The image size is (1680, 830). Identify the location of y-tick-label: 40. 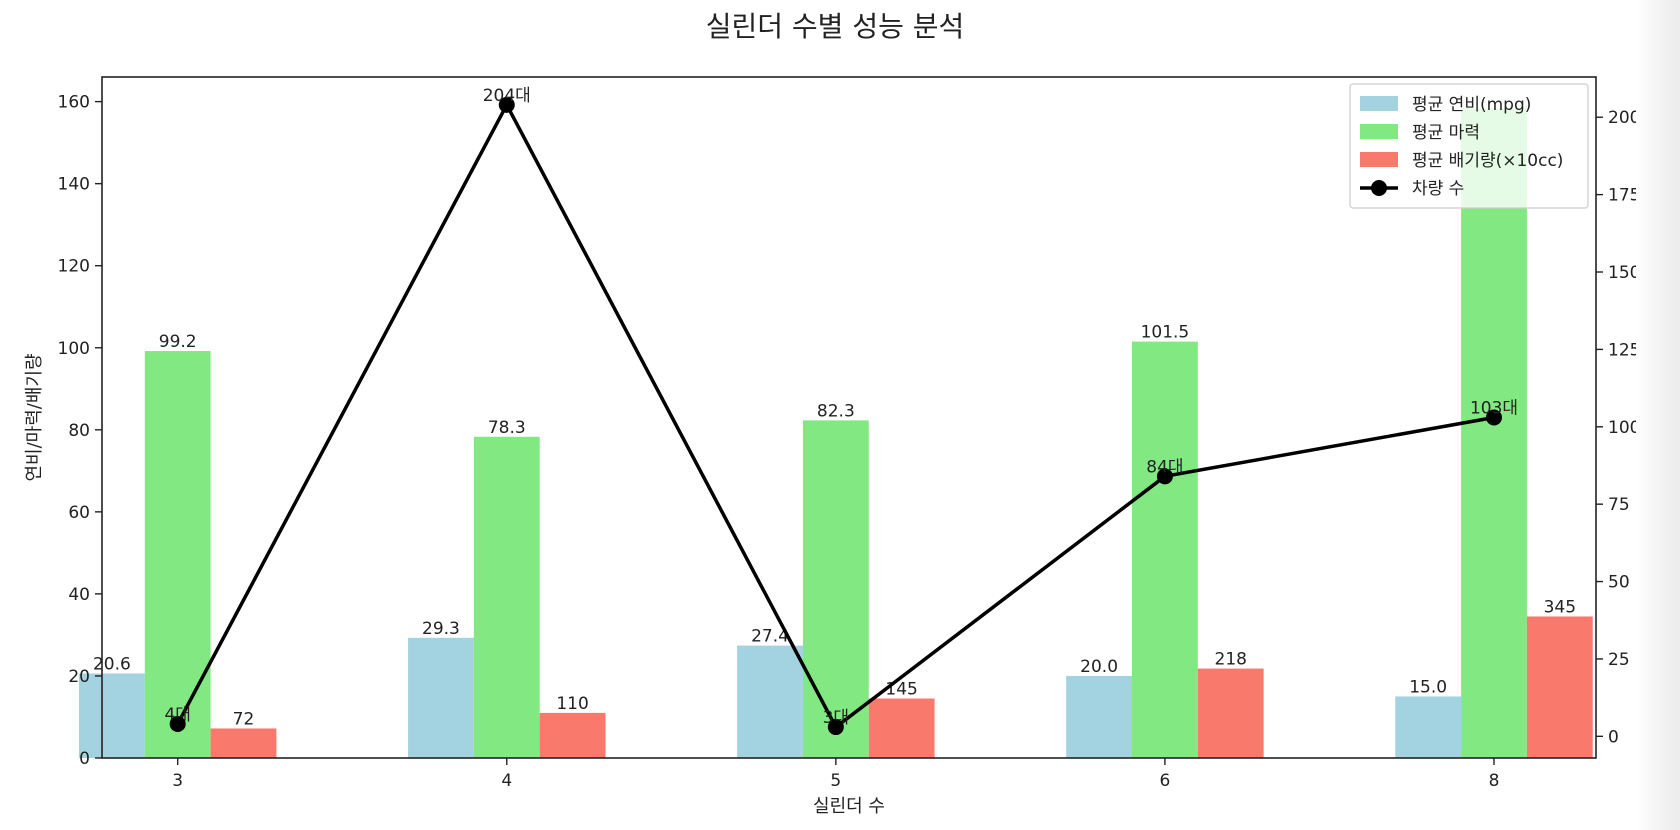
(79, 595).